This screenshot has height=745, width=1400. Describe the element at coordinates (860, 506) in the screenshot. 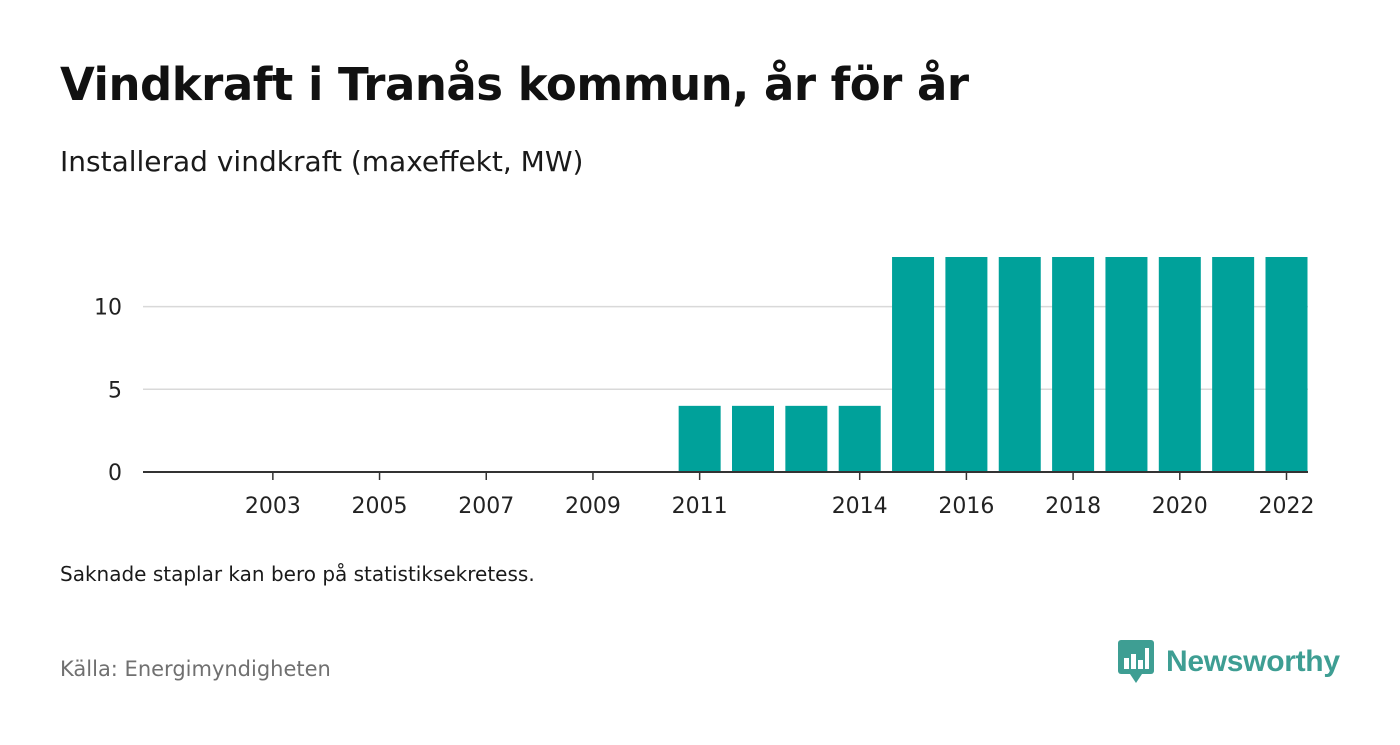

I see `x-tick-label-2014: 2014` at that location.